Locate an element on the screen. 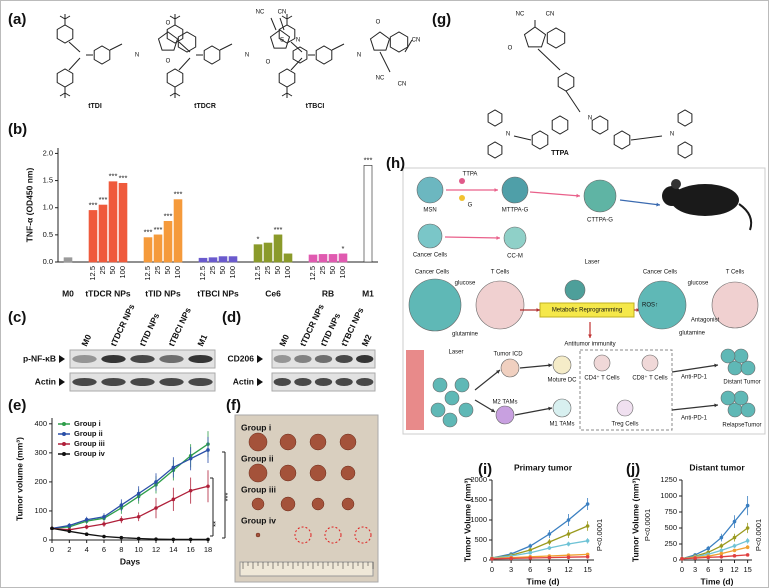 The height and width of the screenshot is (588, 769). x-tick-label: 0 is located at coordinates (52, 549).